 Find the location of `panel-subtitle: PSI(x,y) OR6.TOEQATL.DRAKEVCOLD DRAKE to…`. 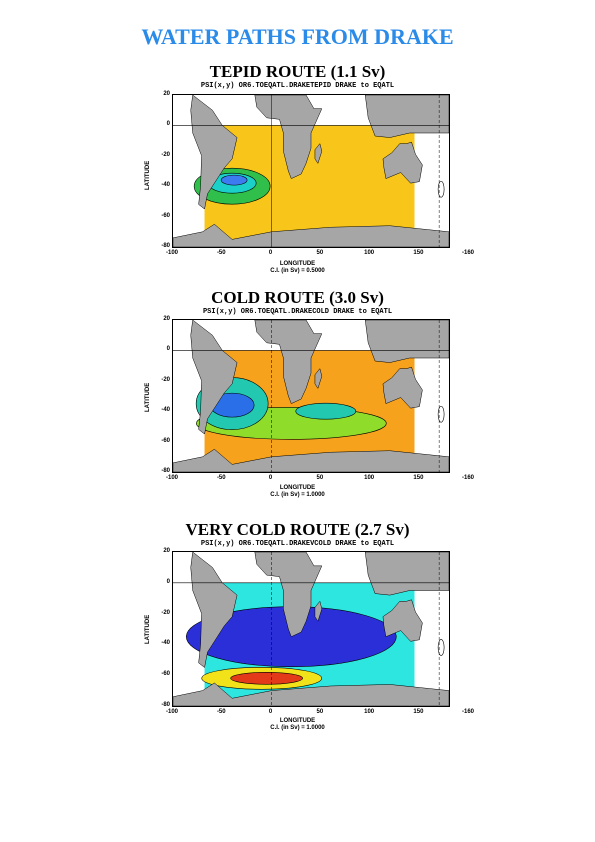

panel-subtitle: PSI(x,y) OR6.TOEQATL.DRAKEVCOLD DRAKE to… is located at coordinates (297, 544).